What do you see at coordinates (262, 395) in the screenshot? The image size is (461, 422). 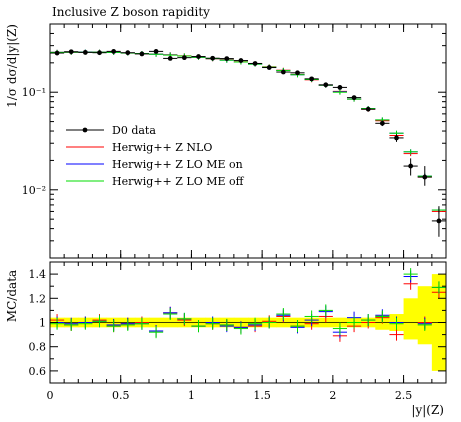 I see `x-tick-label: 1.5` at bounding box center [262, 395].